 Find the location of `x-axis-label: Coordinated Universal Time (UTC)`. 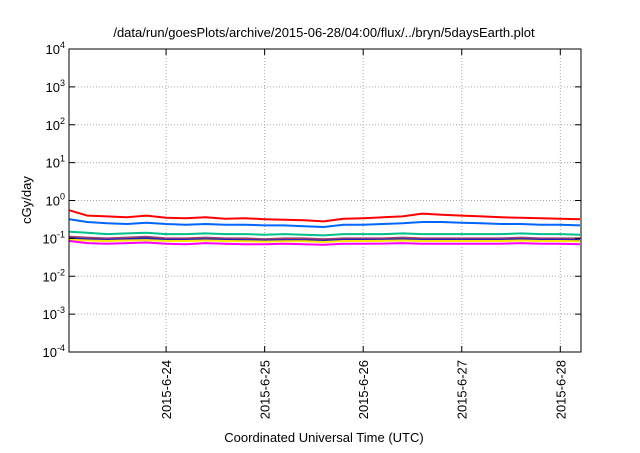

x-axis-label: Coordinated Universal Time (UTC) is located at coordinates (323, 437).